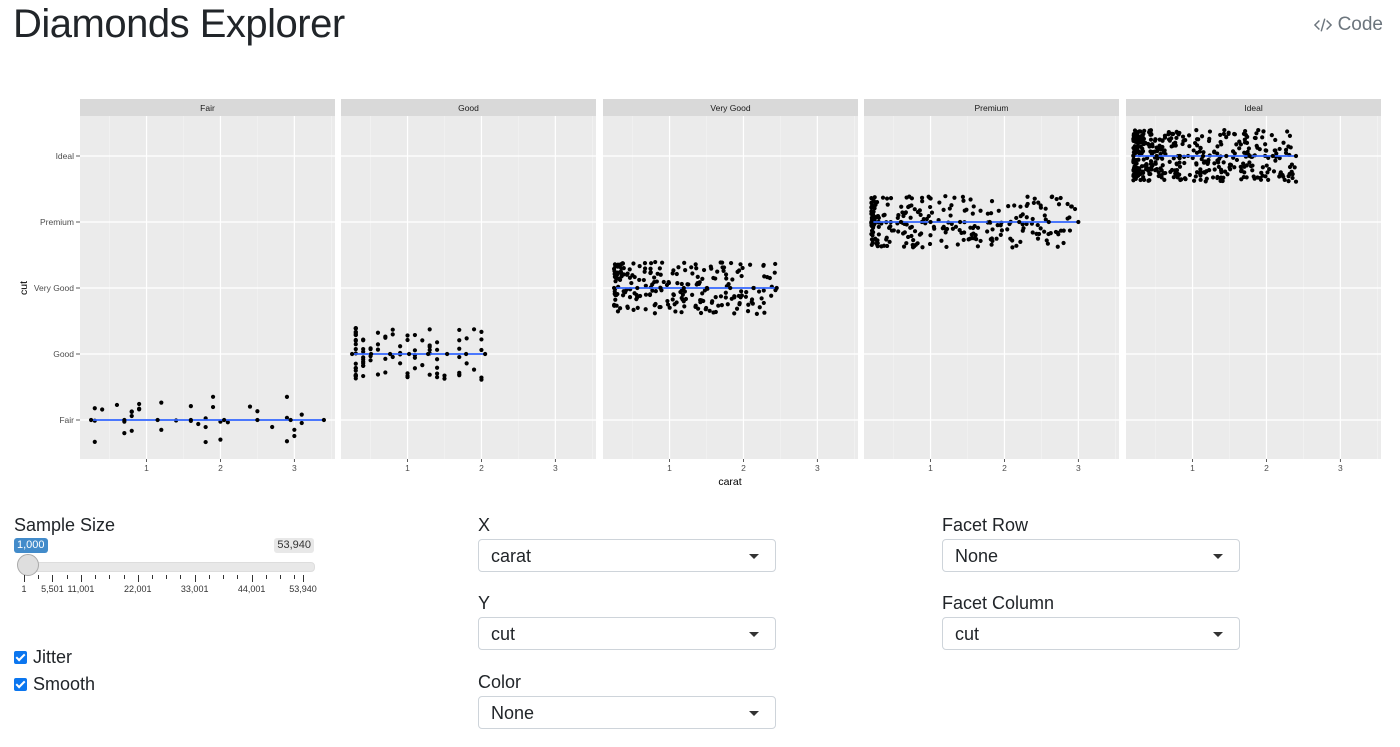  Describe the element at coordinates (54, 684) in the screenshot. I see `smooth-checkbox: Smooth` at that location.